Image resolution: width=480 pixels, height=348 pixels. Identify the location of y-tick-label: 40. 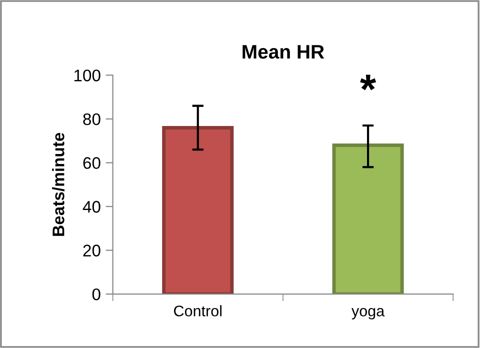
(91, 206).